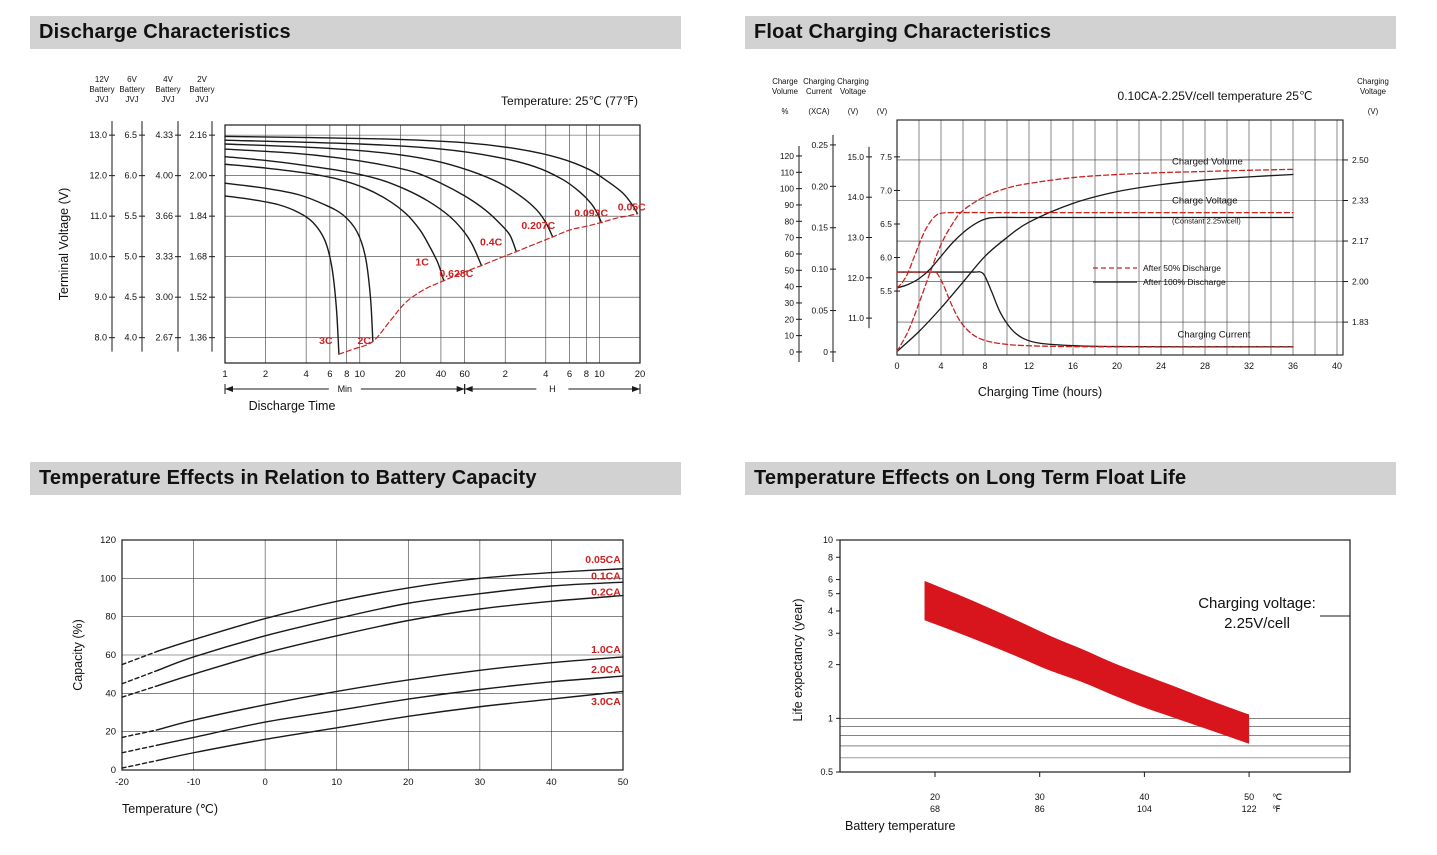 The height and width of the screenshot is (855, 1437). Describe the element at coordinates (790, 238) in the screenshot. I see `svg-text: 70` at that location.